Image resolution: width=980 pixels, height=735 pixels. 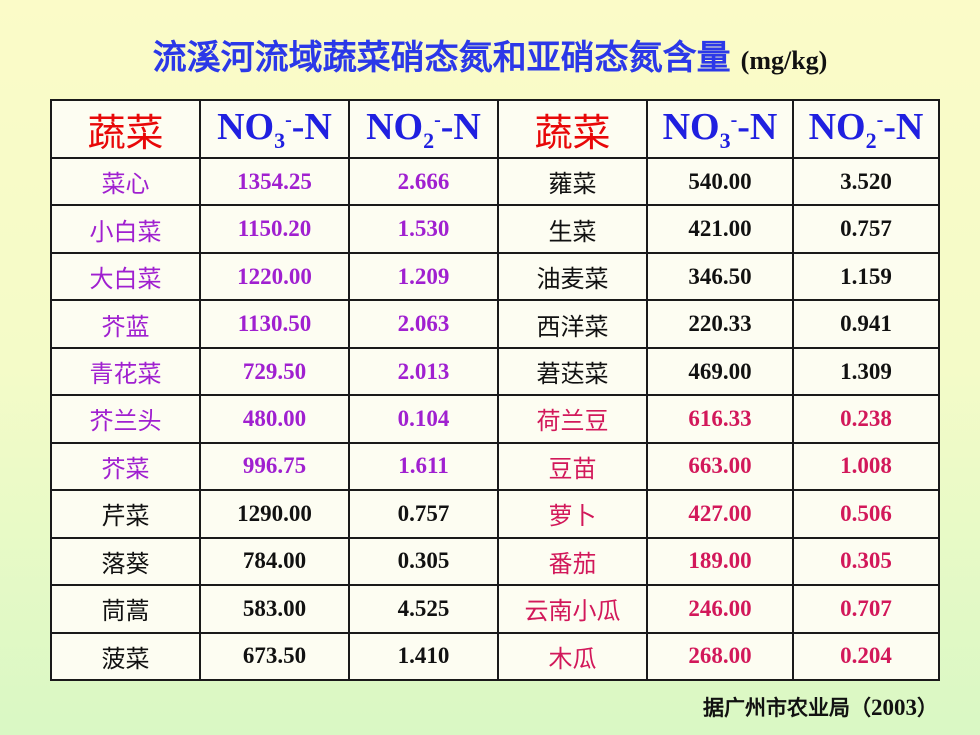 I want to click on no2-value-right: 1.159, so click(x=866, y=276).